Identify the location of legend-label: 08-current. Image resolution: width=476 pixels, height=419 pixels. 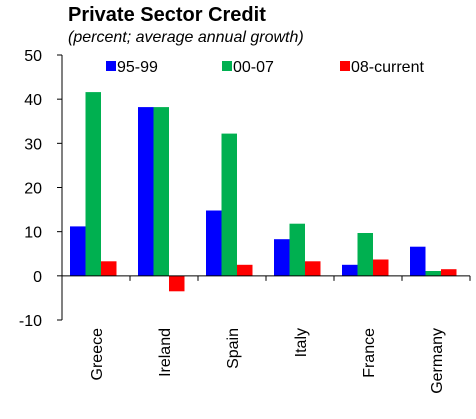
(387, 67).